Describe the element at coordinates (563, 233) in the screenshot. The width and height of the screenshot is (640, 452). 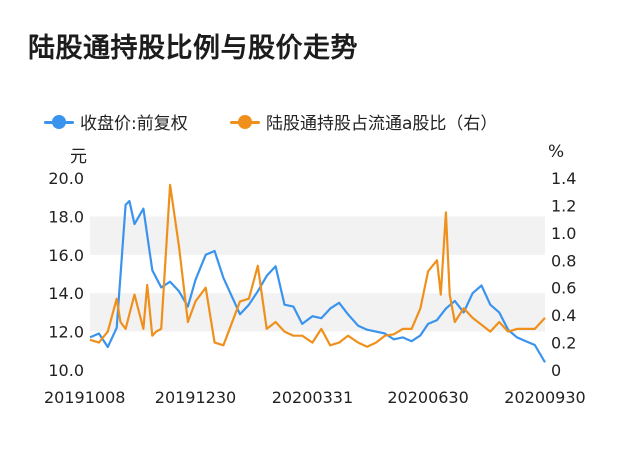
I see `y-right-tick-label: 1.0` at that location.